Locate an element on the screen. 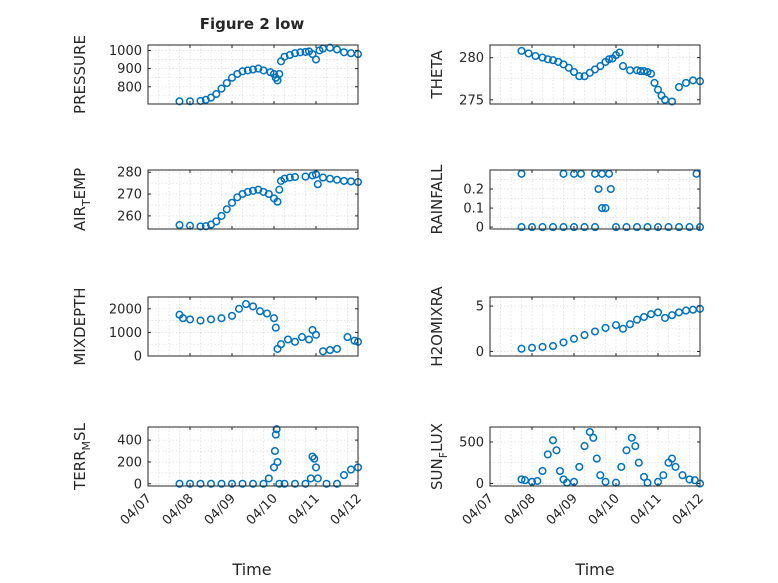  y-tick-label: 5 is located at coordinates (480, 307).